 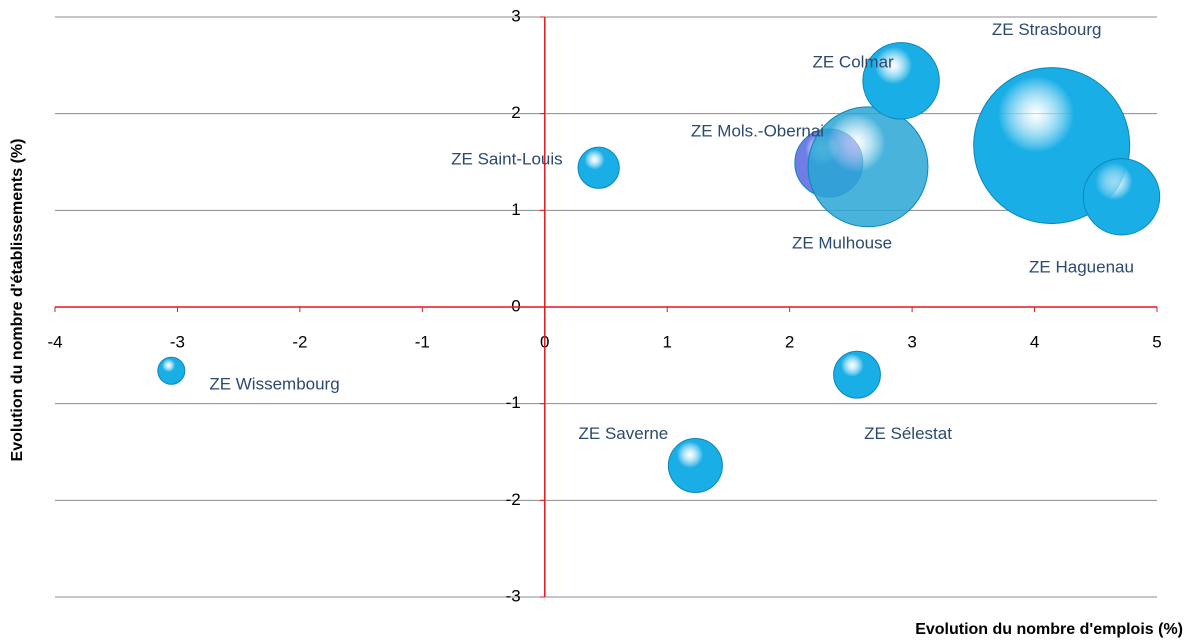 I want to click on bubble-label: ZE Sélestat, so click(x=908, y=433).